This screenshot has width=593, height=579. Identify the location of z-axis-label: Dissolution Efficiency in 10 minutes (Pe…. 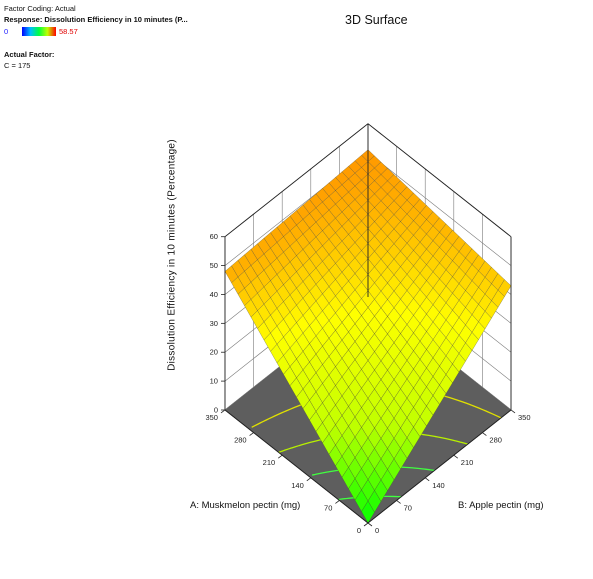
(172, 255).